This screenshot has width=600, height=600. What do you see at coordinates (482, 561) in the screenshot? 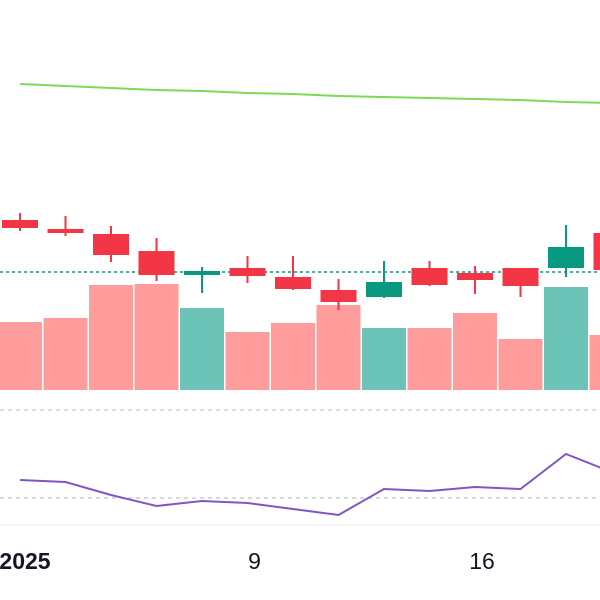
I see `x-tick-label: 16` at bounding box center [482, 561].